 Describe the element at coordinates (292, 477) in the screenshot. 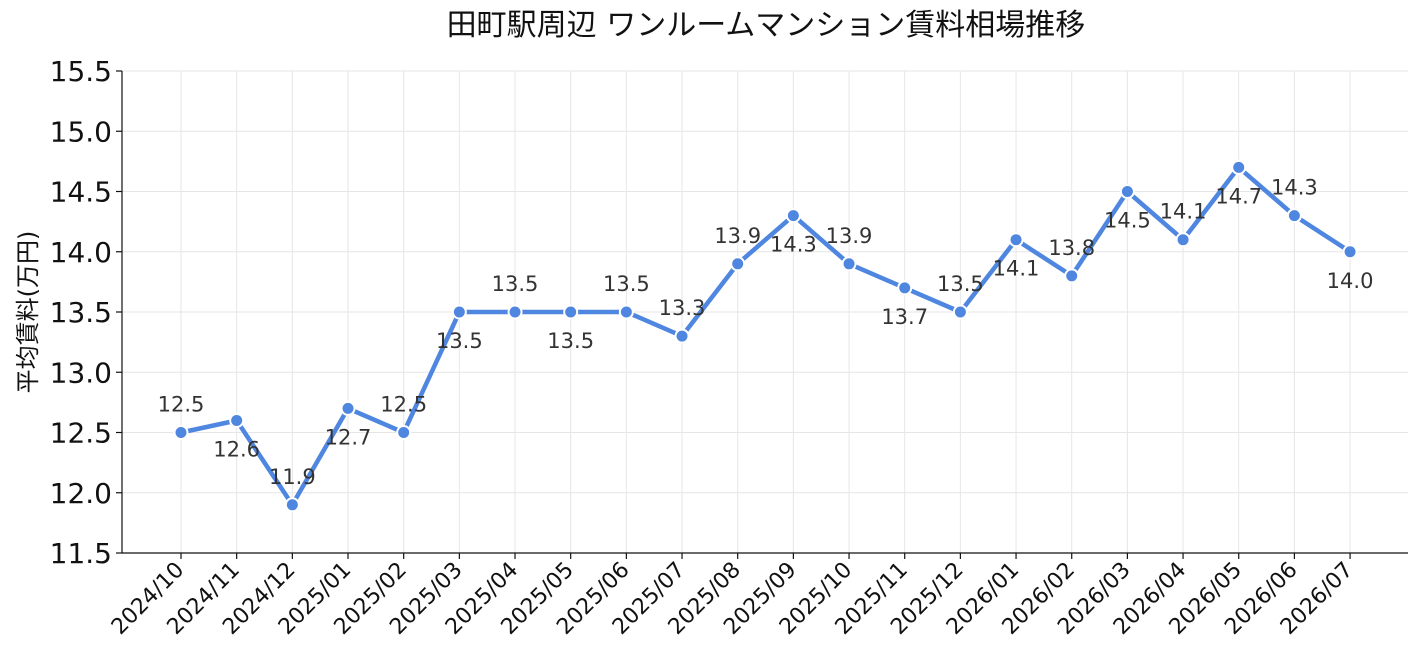

I see `data-label: 11.9` at that location.